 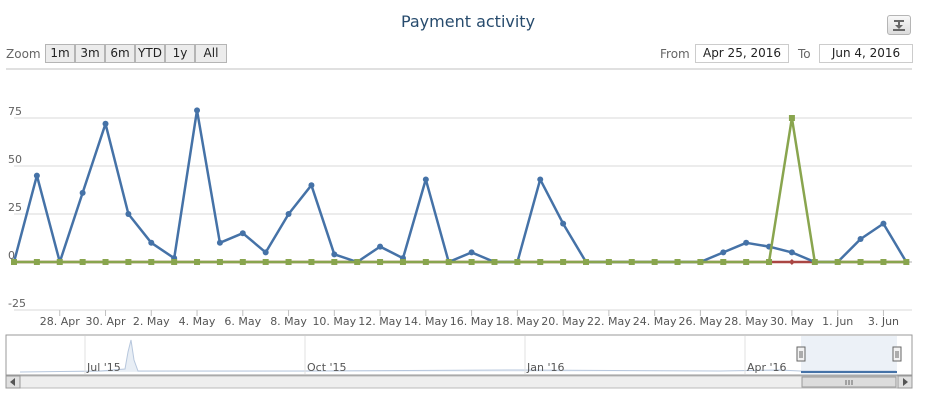 I want to click on x-tick-label: 30. Apr, so click(x=106, y=321).